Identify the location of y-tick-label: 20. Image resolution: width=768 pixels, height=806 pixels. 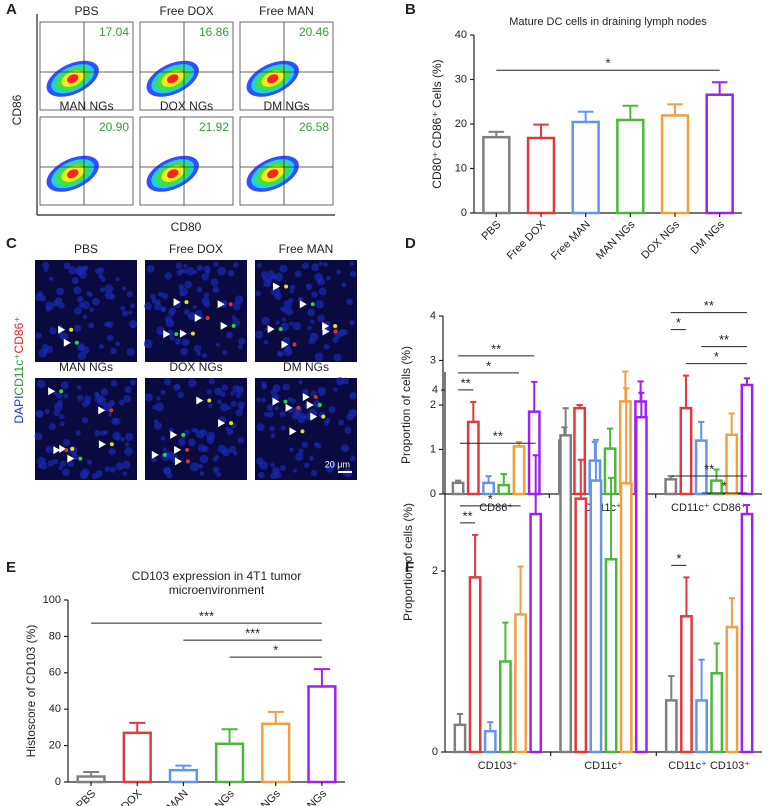
(461, 124).